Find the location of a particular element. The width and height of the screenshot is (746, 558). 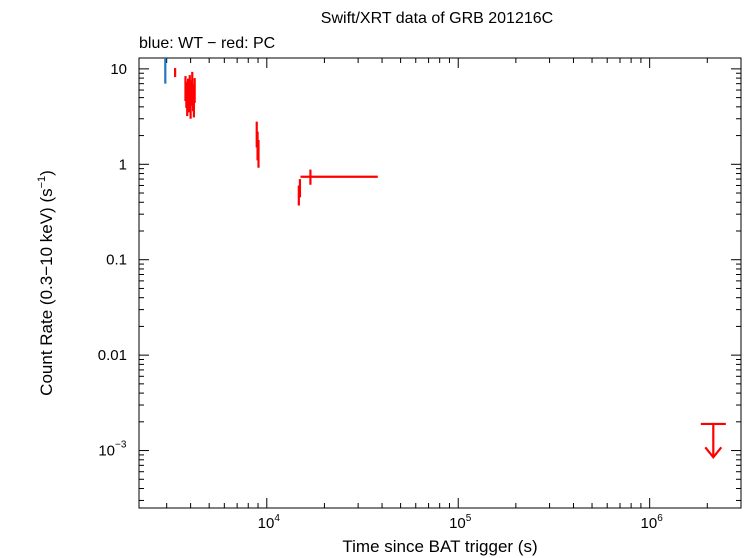

y-tick-label-exp: −3 is located at coordinates (121, 445).